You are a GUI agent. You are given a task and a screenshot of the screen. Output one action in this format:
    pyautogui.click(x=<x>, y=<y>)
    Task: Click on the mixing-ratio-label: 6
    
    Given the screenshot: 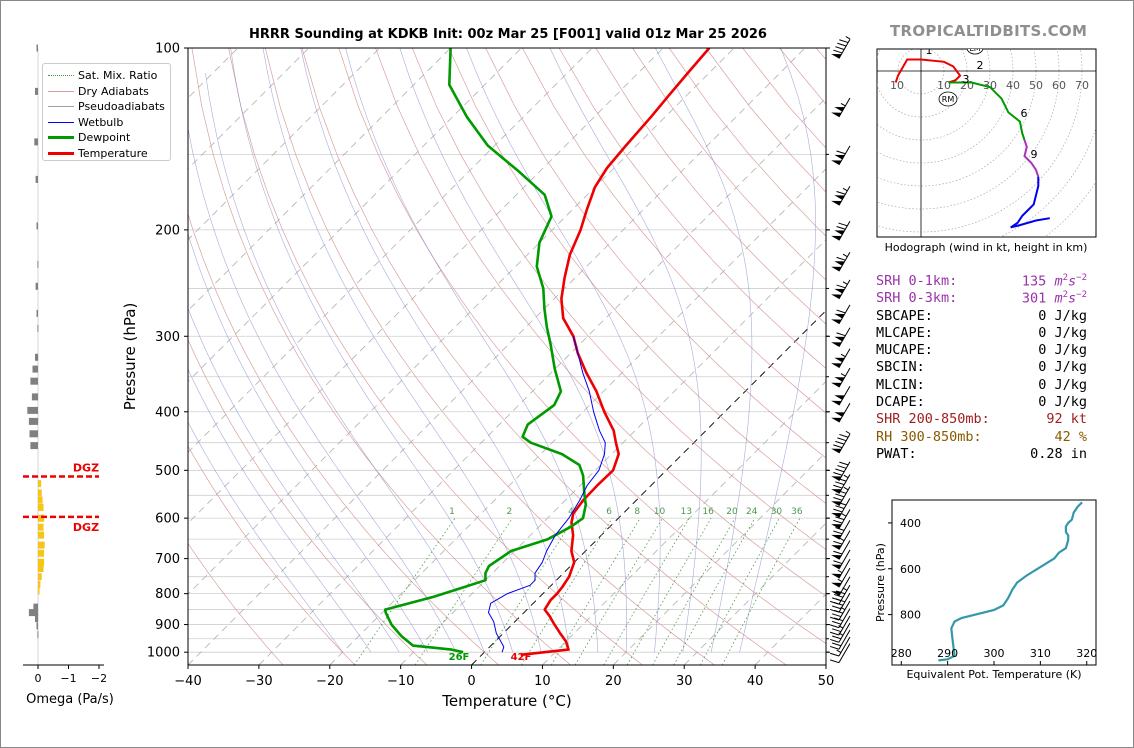 What is the action you would take?
    pyautogui.click(x=609, y=512)
    